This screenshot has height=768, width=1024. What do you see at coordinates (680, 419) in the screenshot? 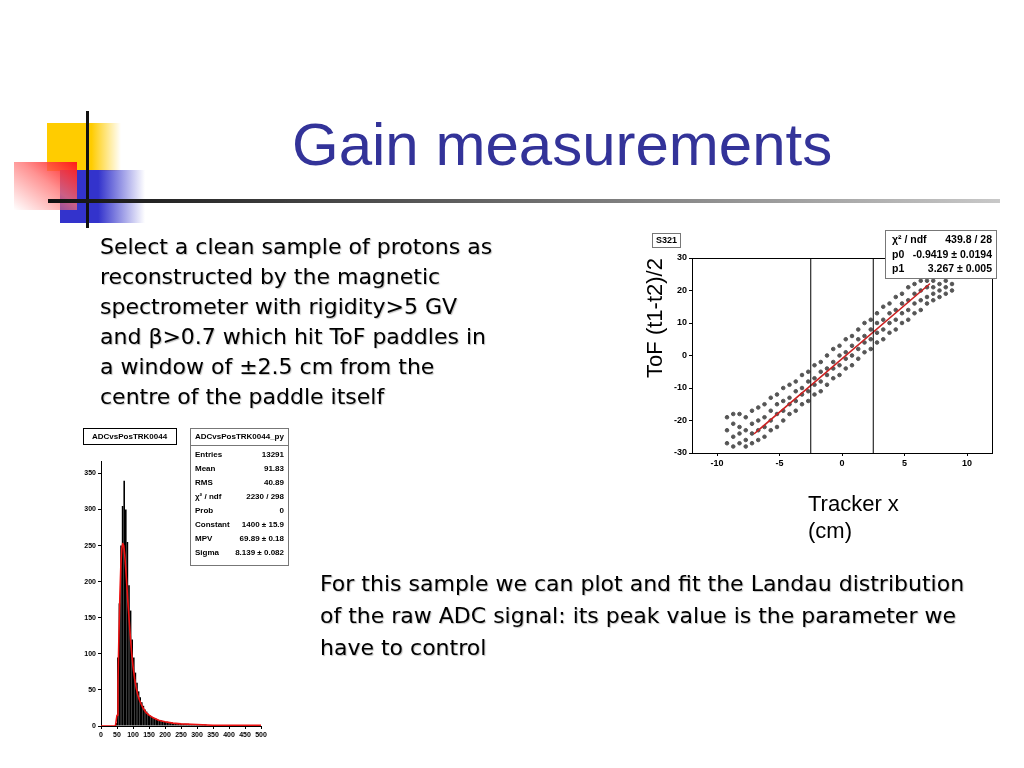
I see `y-tick-label: -20` at bounding box center [680, 419].